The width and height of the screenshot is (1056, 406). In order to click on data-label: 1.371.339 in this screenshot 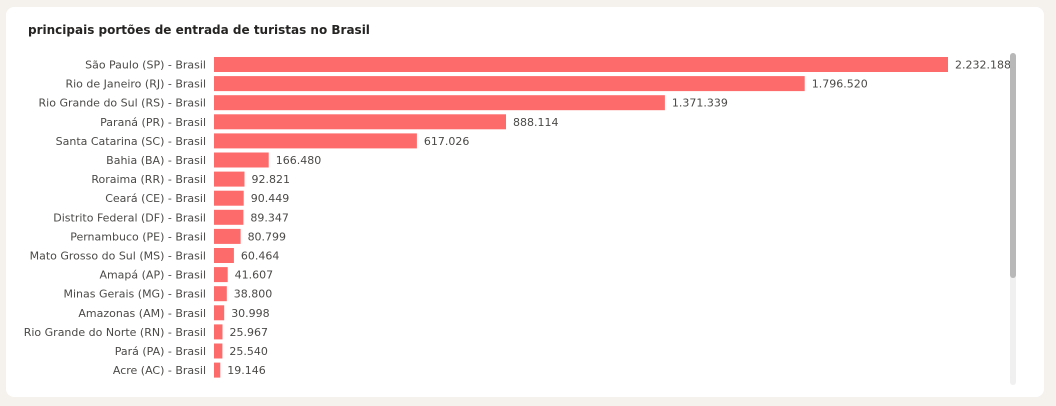, I will do `click(700, 103)`.